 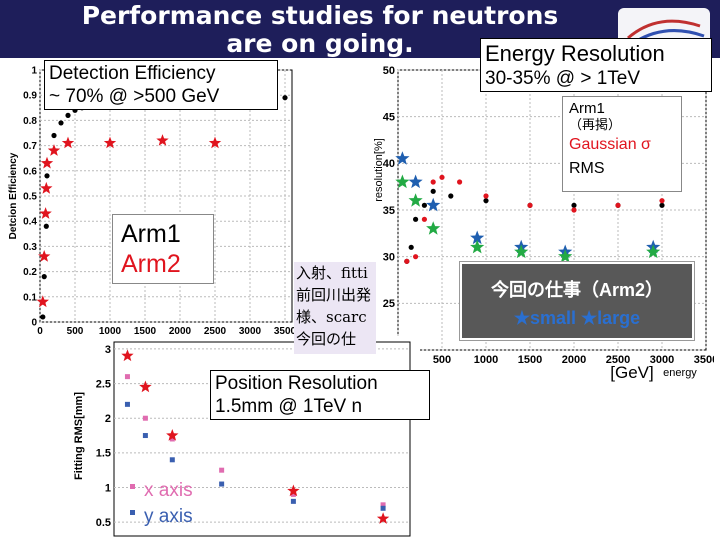 I want to click on legend-rms: RMS, so click(x=587, y=168).